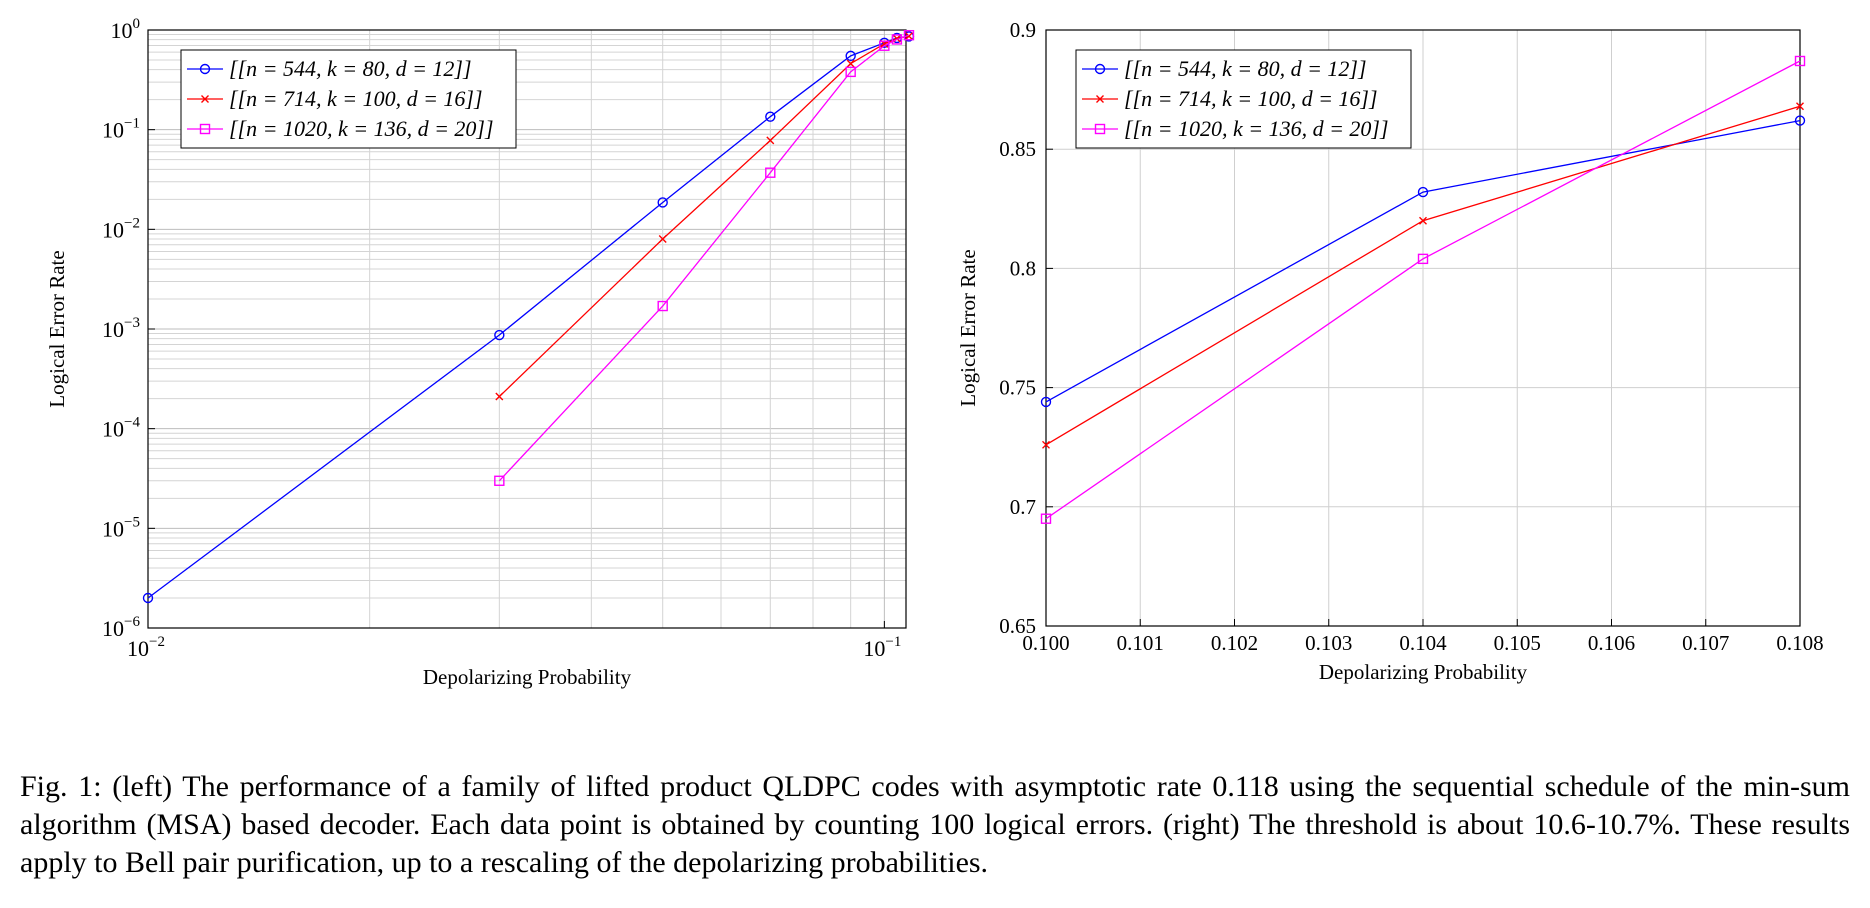  Describe the element at coordinates (121, 328) in the screenshot. I see `y-tick-label: 10⁻³` at that location.